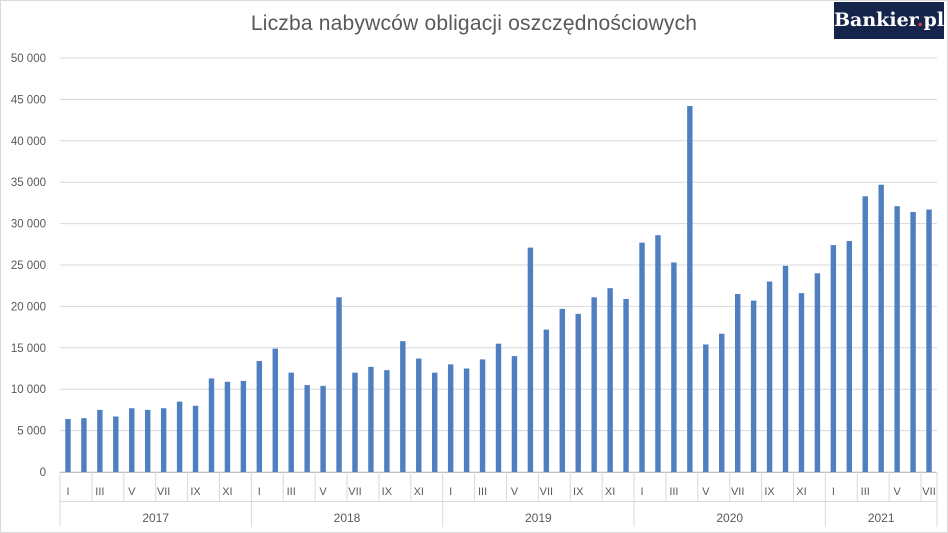 The image size is (948, 533). What do you see at coordinates (28, 390) in the screenshot?
I see `y-tick-label: 10 000` at bounding box center [28, 390].